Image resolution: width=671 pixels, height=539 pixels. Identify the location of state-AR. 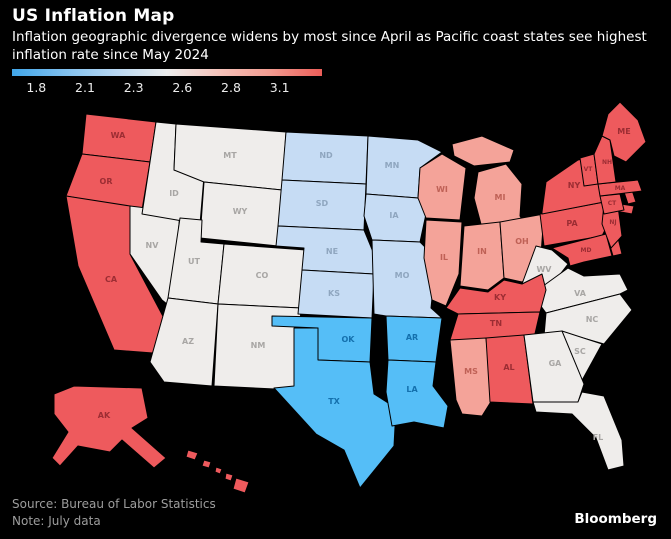
(414, 339).